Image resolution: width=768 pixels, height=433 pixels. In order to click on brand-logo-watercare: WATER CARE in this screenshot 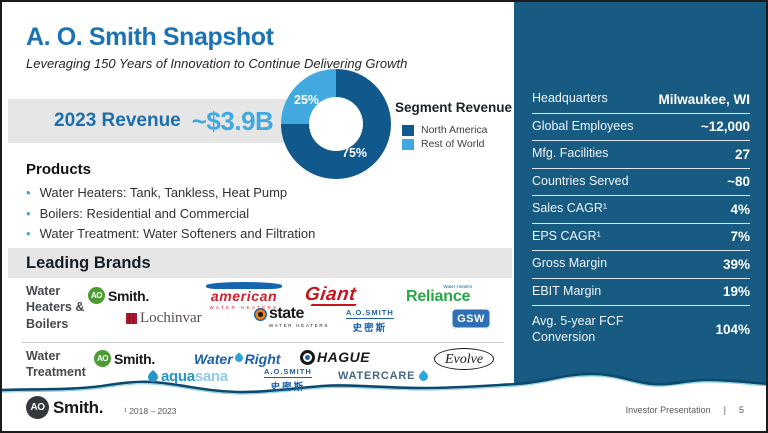, I will do `click(384, 376)`.